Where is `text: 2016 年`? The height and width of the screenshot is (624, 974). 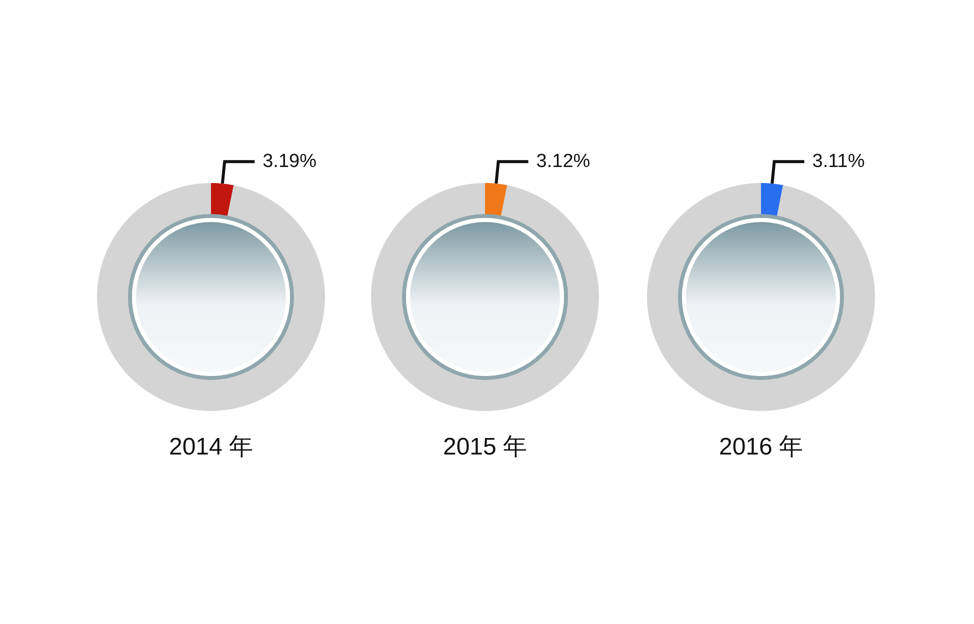 text: 2016 年 is located at coordinates (761, 447).